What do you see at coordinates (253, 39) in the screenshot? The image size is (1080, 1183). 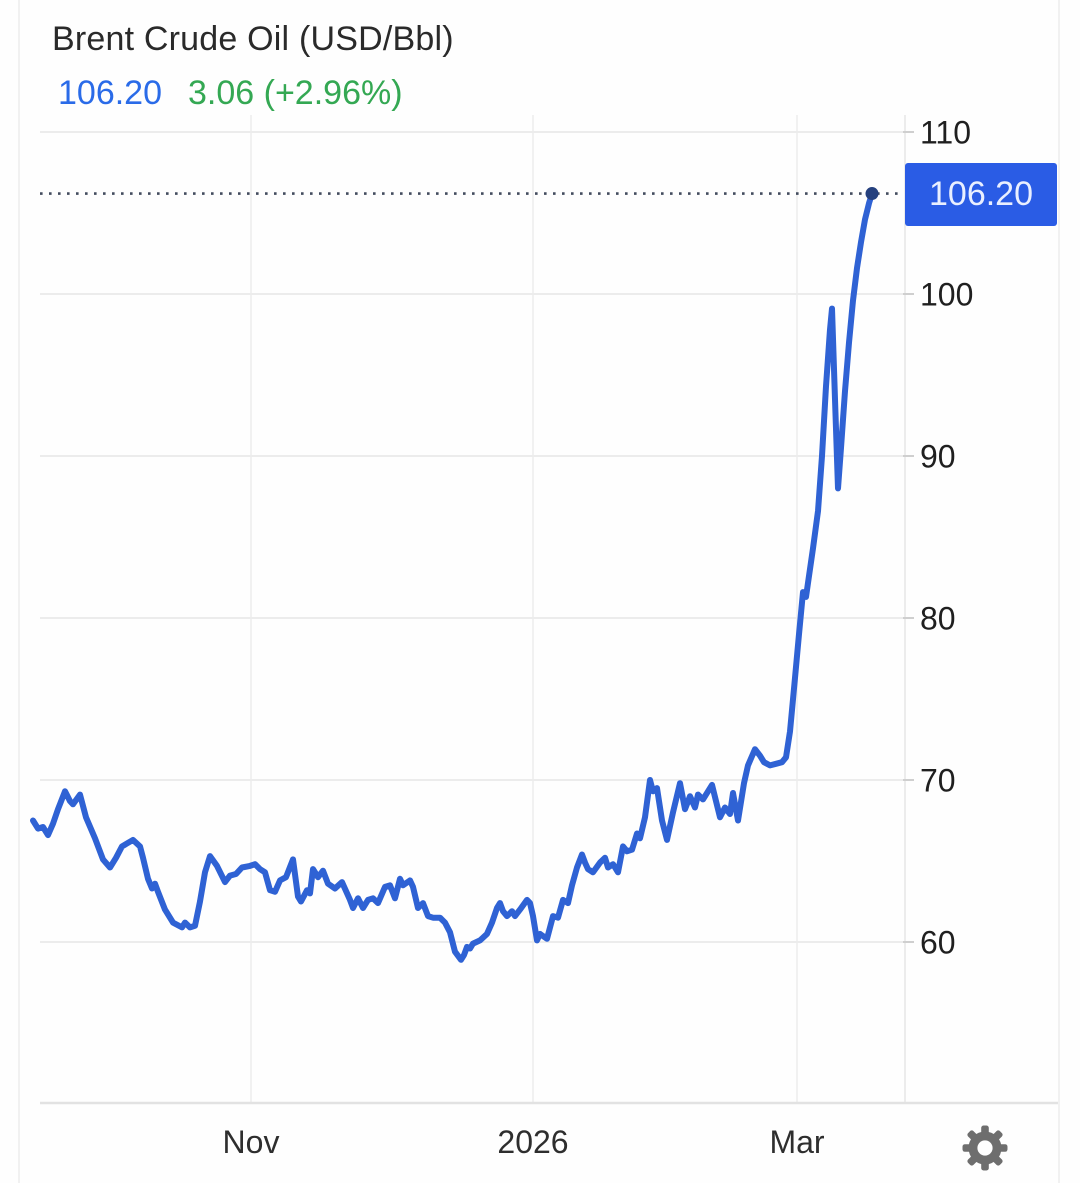 I see `chart-title: Brent Crude Oil (USD/Bbl)` at bounding box center [253, 39].